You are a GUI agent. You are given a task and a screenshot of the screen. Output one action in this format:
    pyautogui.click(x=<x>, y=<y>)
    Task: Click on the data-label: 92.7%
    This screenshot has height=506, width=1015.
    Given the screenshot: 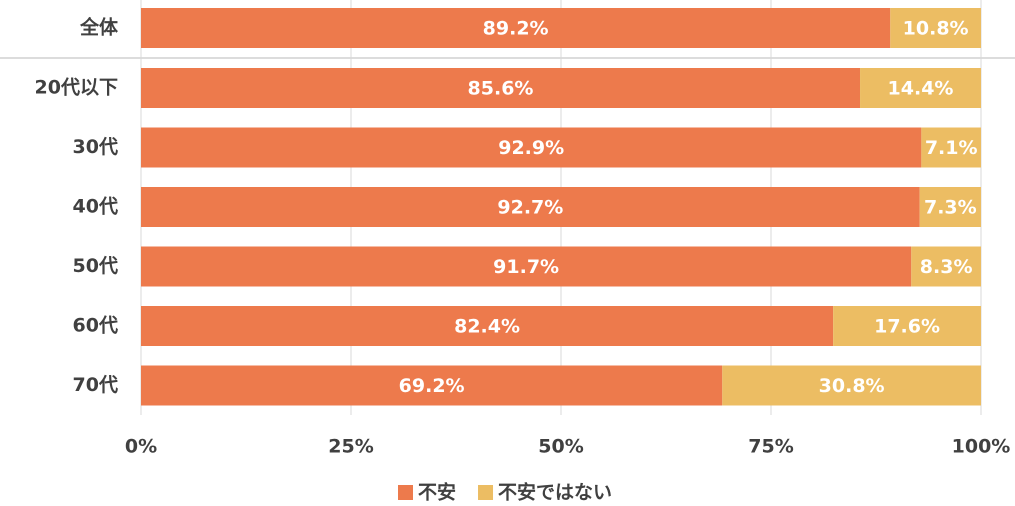 What is the action you would take?
    pyautogui.click(x=530, y=208)
    